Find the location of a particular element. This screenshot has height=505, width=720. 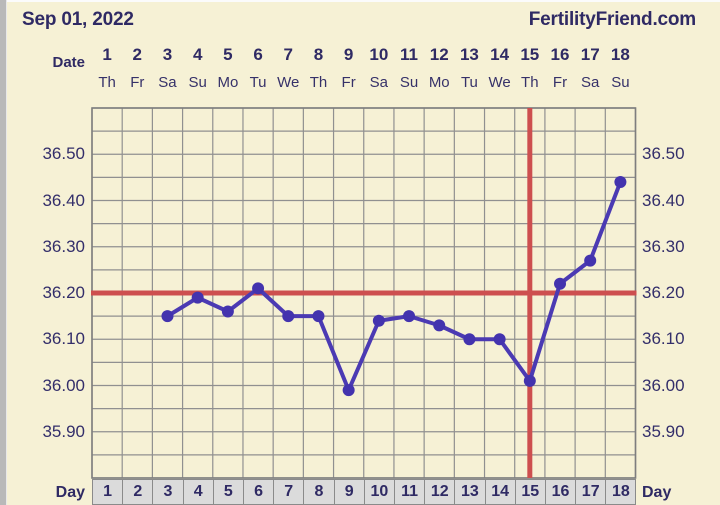

date-row-label: Date is located at coordinates (68, 62).